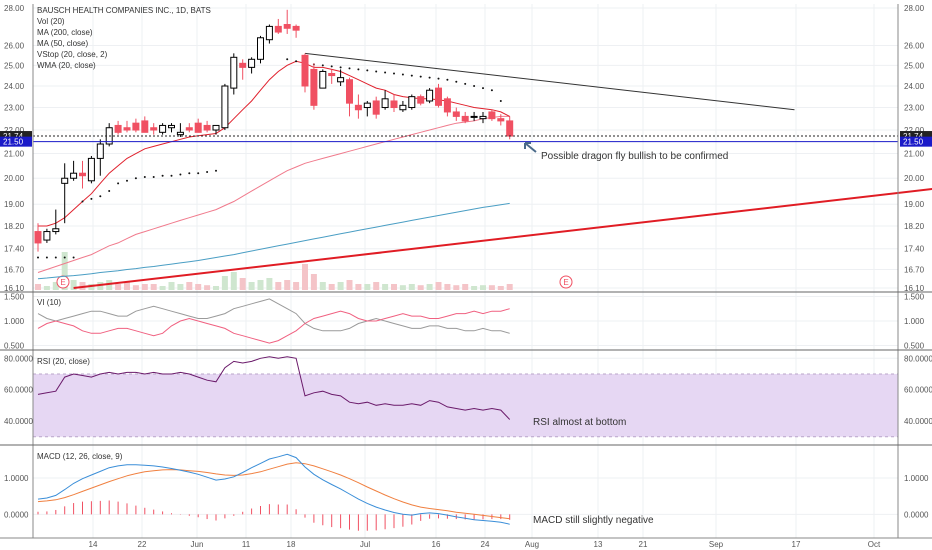  What do you see at coordinates (16, 514) in the screenshot?
I see `indicator-tick-left: 0.0000` at bounding box center [16, 514].